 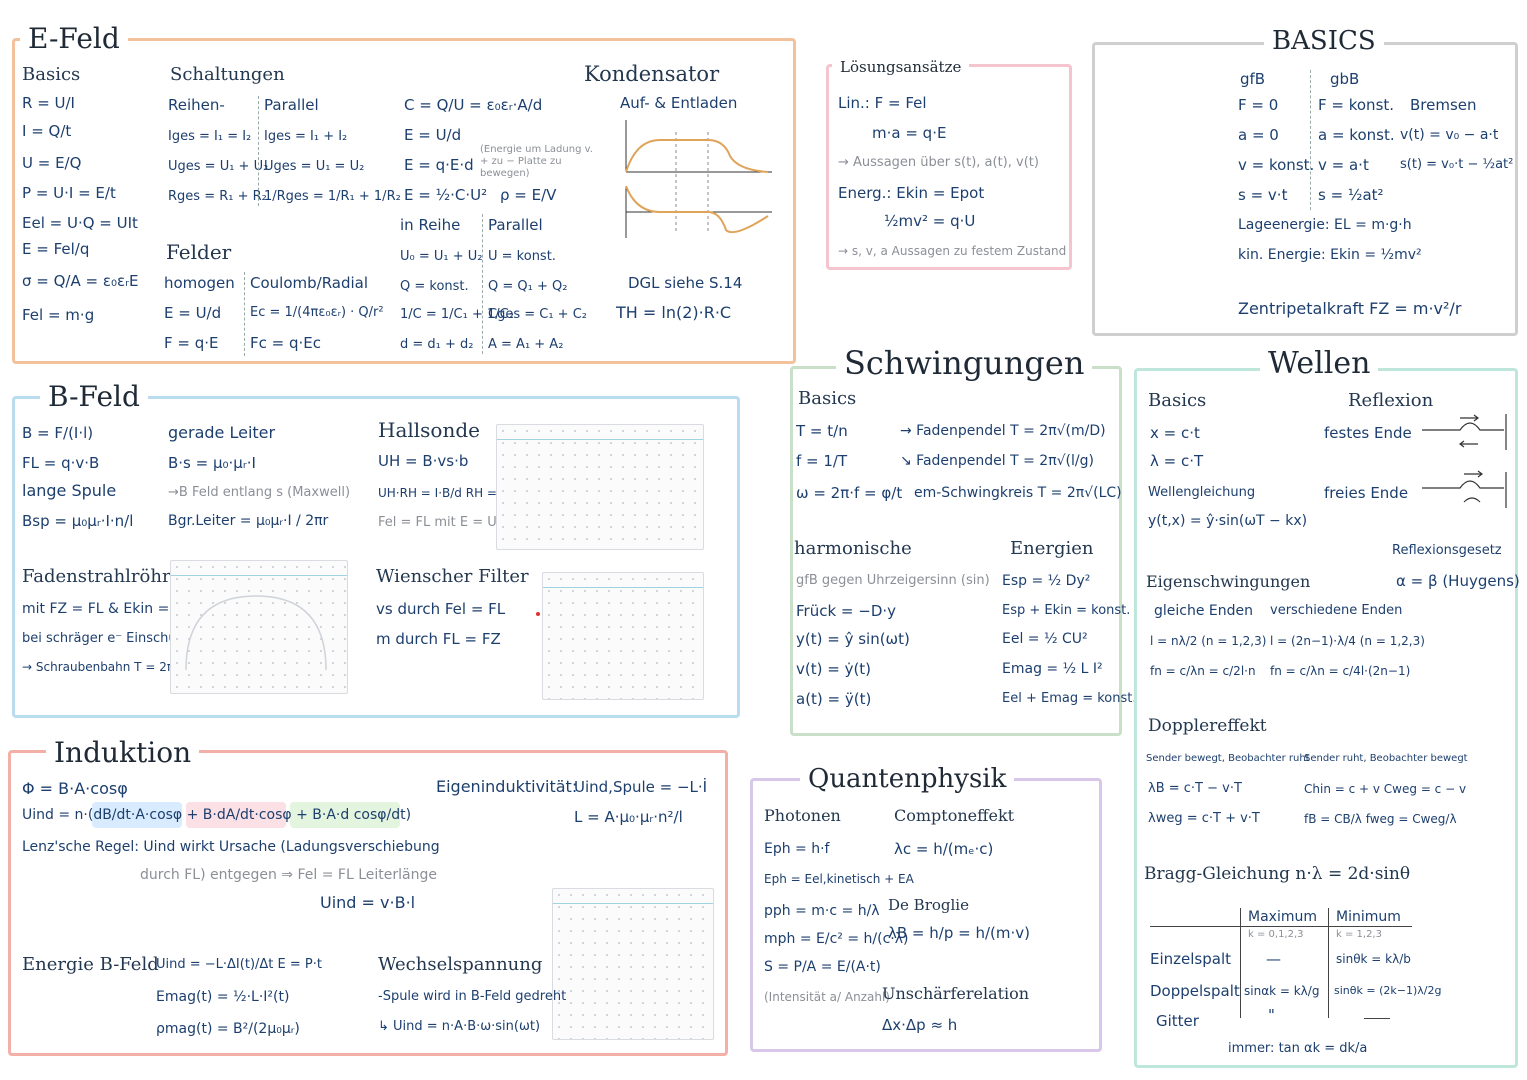 What do you see at coordinates (437, 344) in the screenshot?
I see `inreihe-3: d = d₁ + d₂` at bounding box center [437, 344].